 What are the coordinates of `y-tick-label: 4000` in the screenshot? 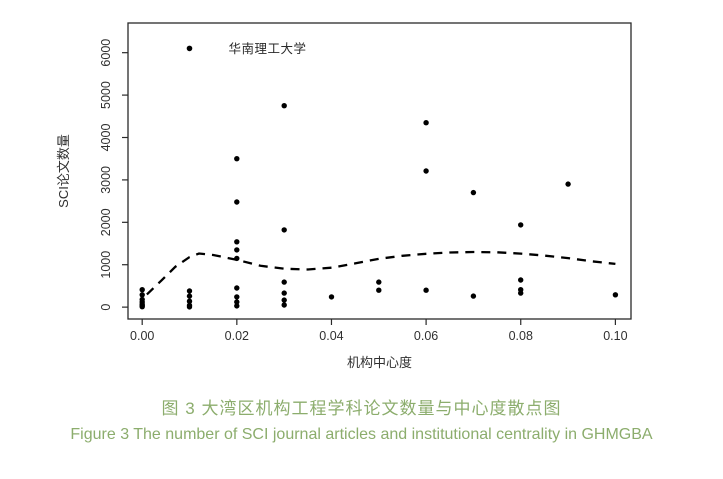 It's located at (106, 138).